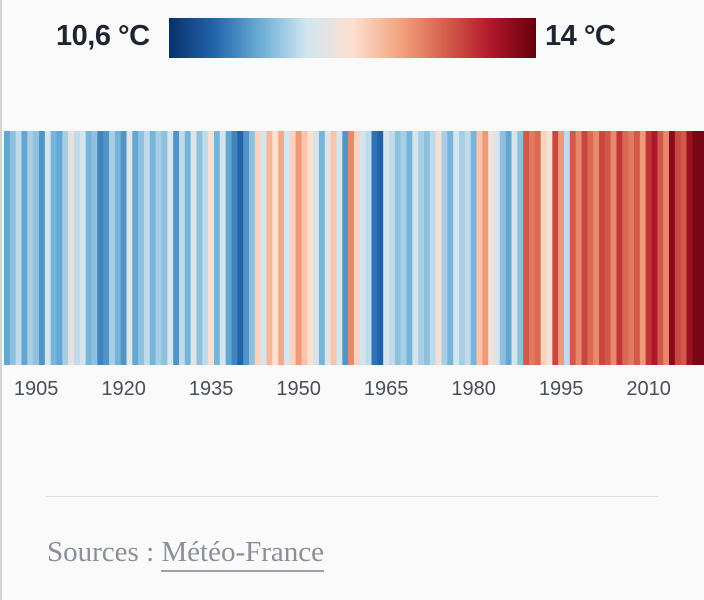  What do you see at coordinates (561, 389) in the screenshot?
I see `x-tick-1995: 1995` at bounding box center [561, 389].